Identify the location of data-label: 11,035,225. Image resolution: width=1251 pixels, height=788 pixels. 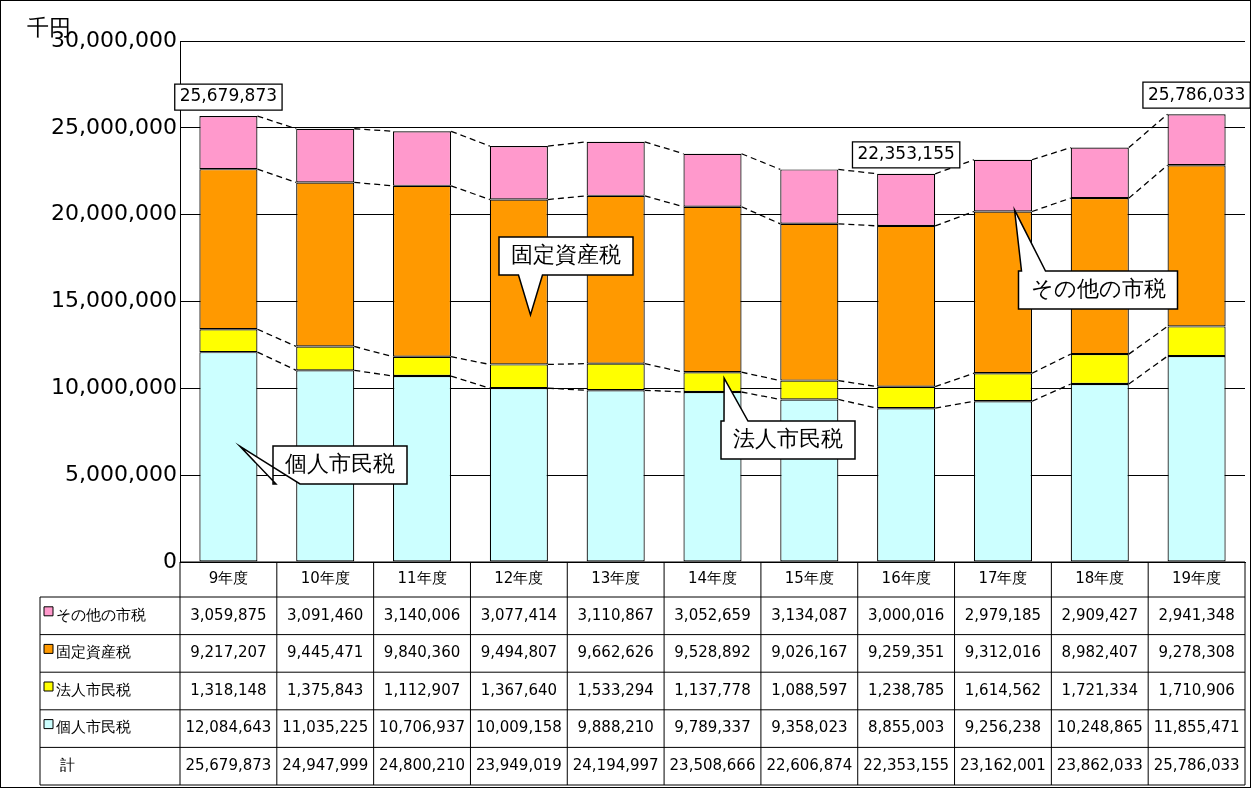
(325, 727).